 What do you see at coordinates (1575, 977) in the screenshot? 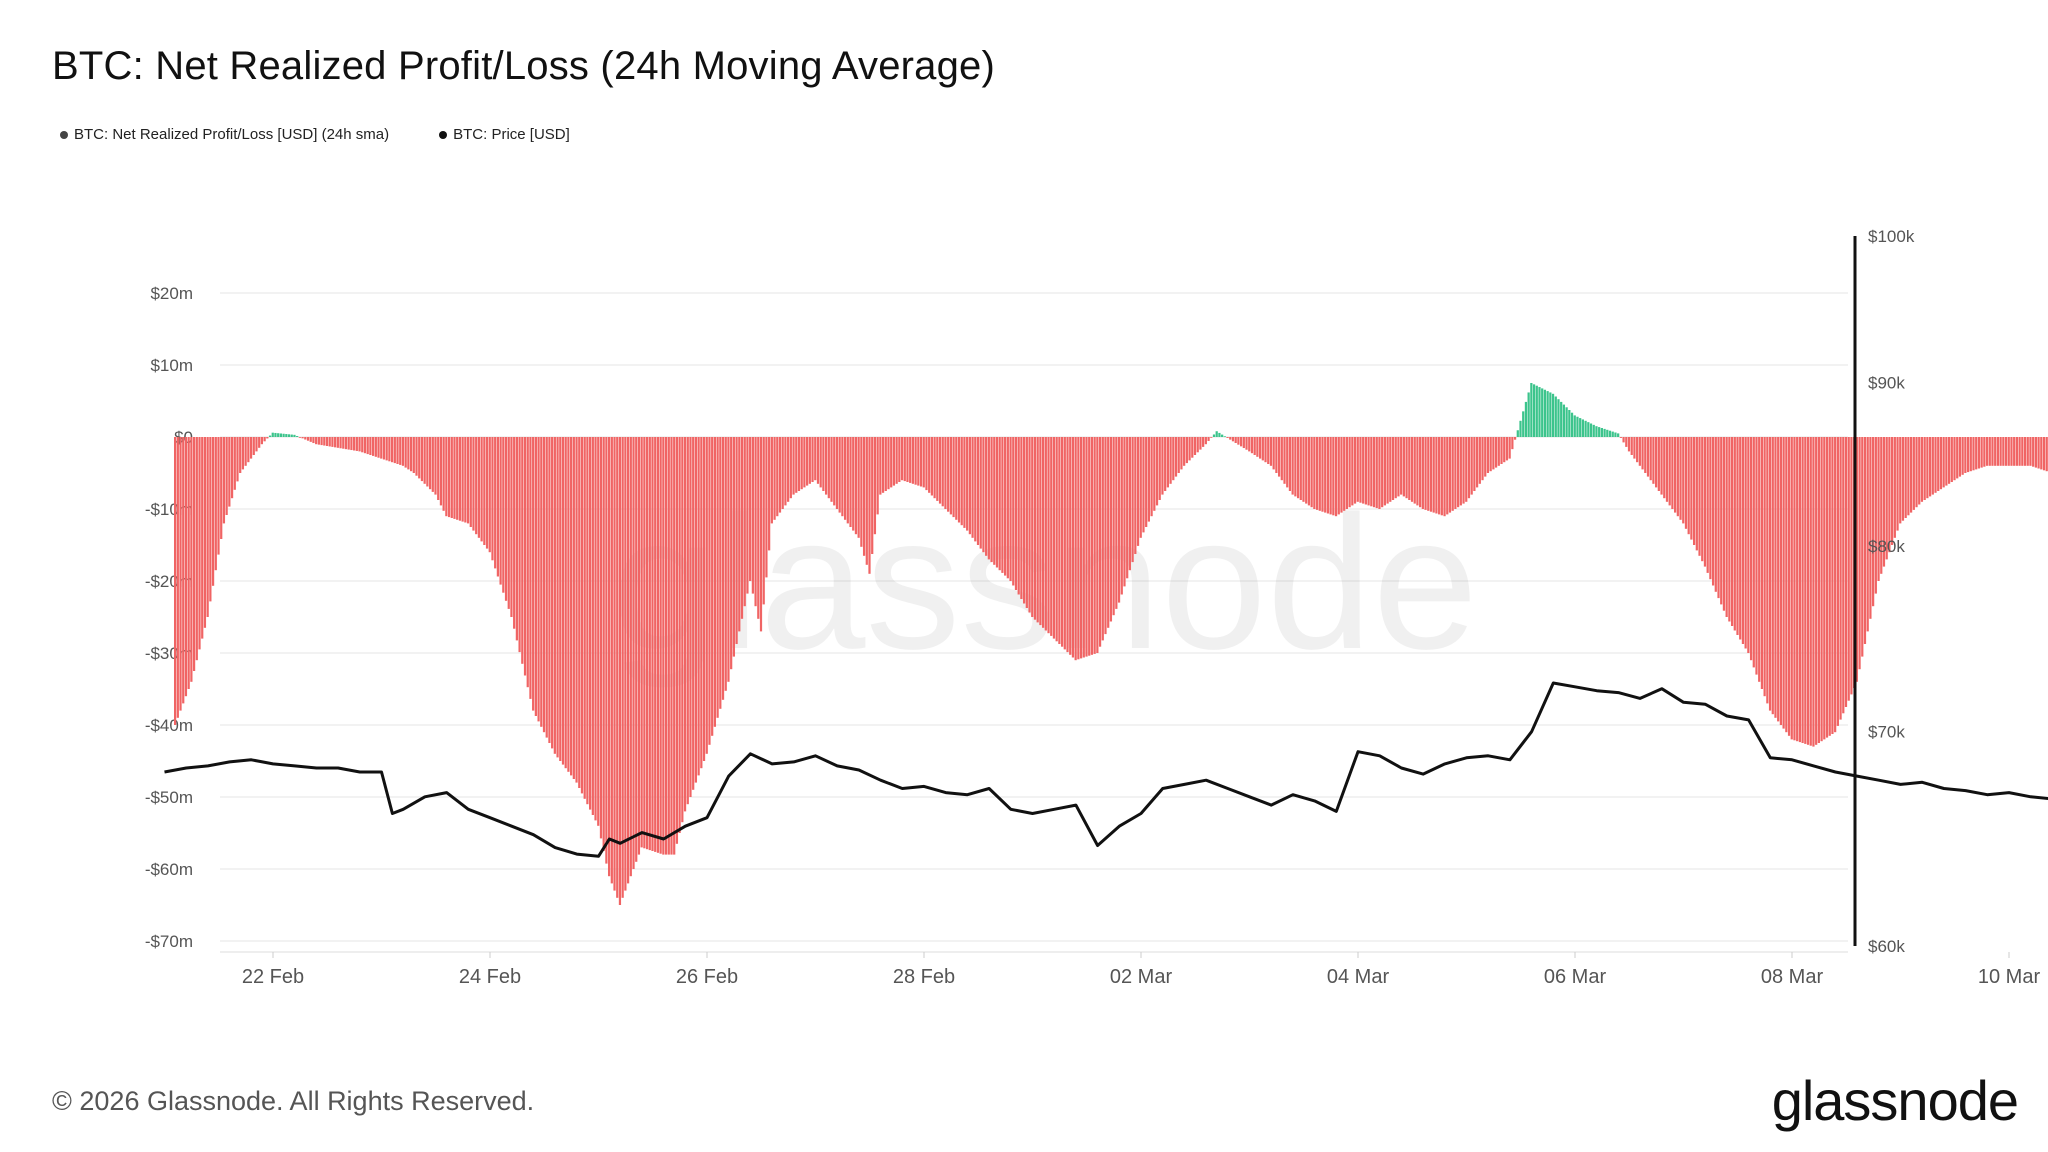
I see `x-tick-label: 06 Mar` at bounding box center [1575, 977].